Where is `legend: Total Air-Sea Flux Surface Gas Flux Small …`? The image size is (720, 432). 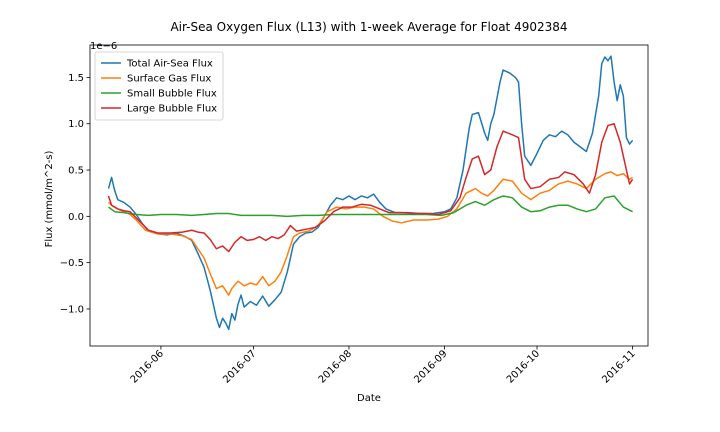 legend: Total Air-Sea Flux Surface Gas Flux Small … is located at coordinates (159, 86).